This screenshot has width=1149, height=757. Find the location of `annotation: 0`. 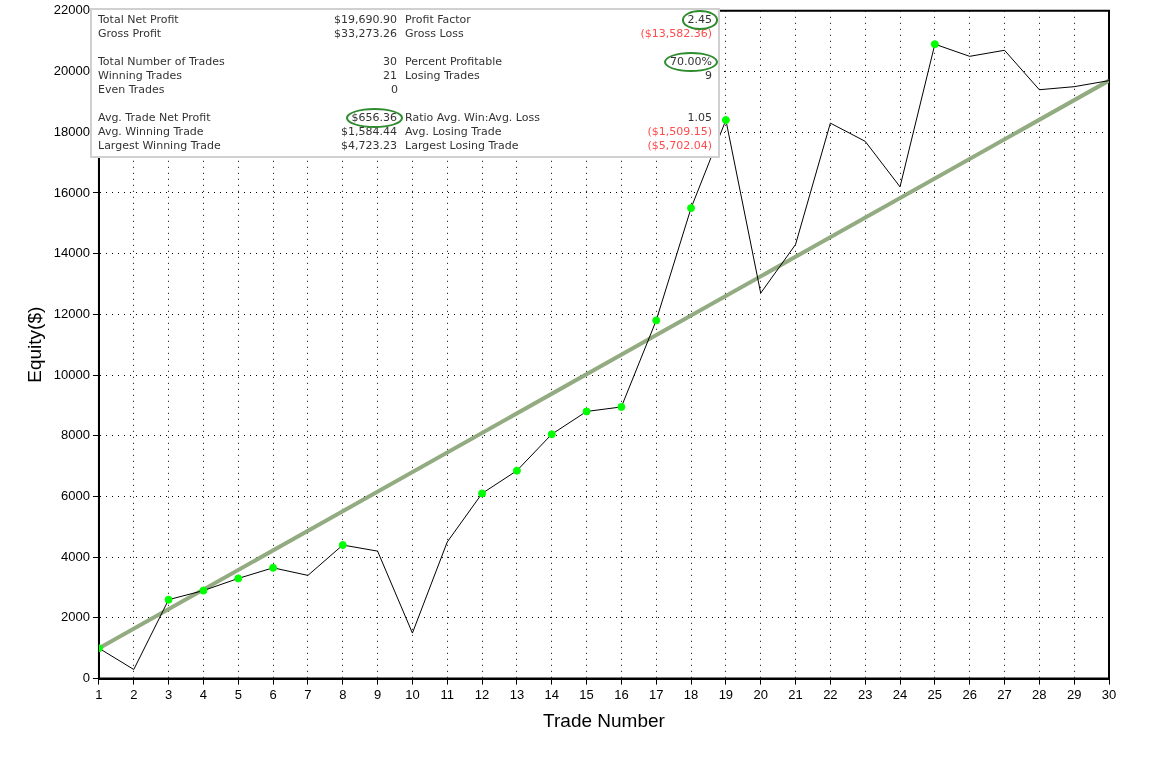

annotation: 0 is located at coordinates (394, 89).